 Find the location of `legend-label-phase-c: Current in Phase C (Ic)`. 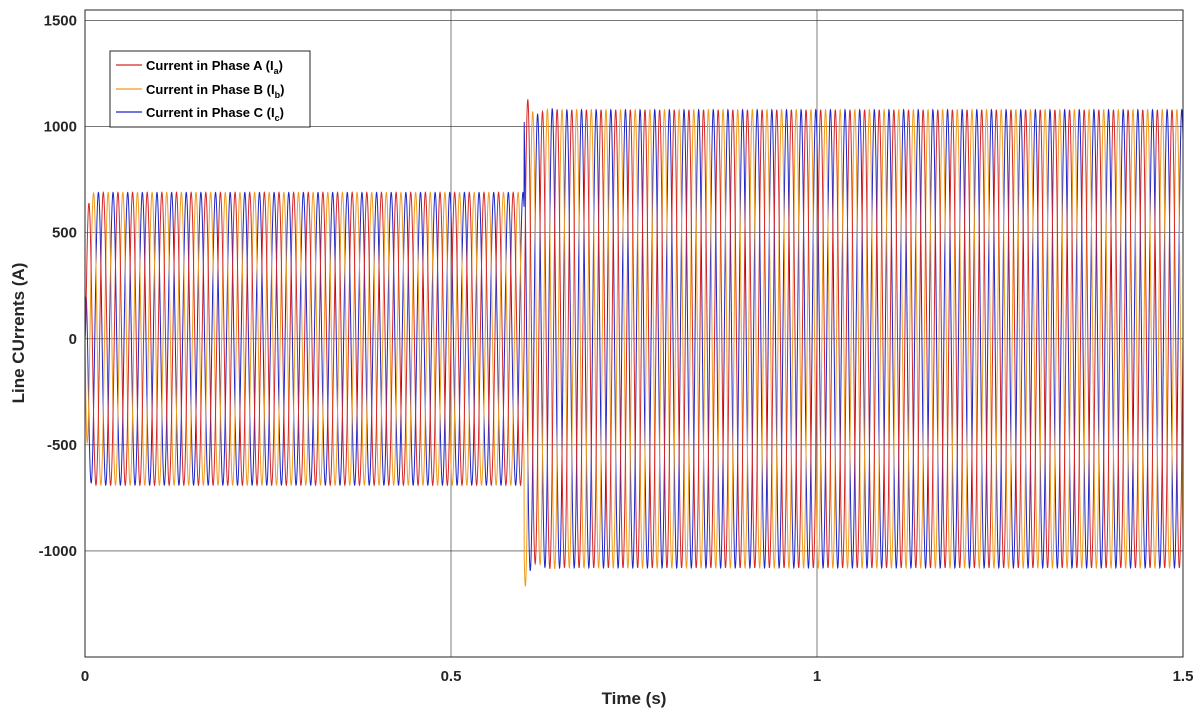

legend-label-phase-c: Current in Phase C (Ic) is located at coordinates (215, 114).